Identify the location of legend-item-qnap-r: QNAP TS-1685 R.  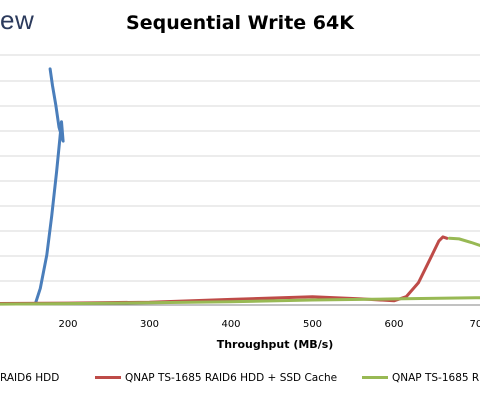
(420, 378).